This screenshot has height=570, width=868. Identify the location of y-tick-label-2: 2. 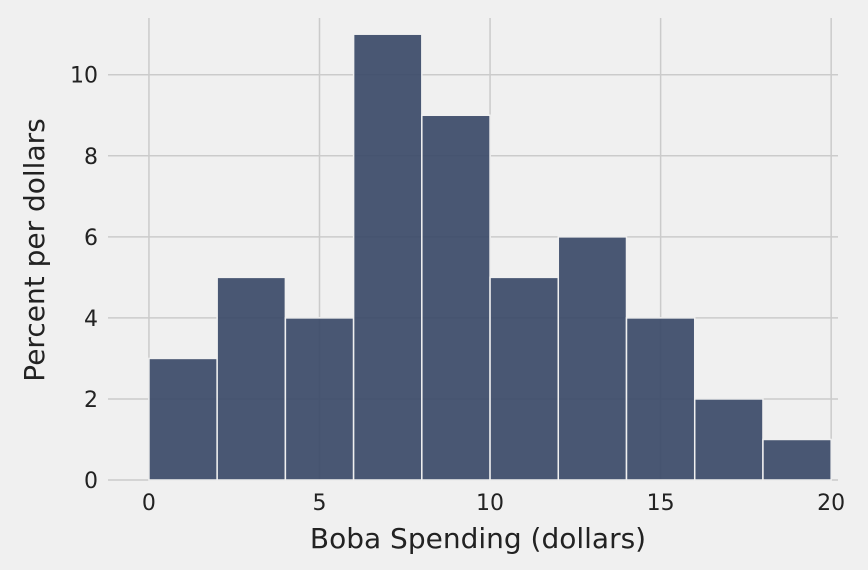
(91, 400).